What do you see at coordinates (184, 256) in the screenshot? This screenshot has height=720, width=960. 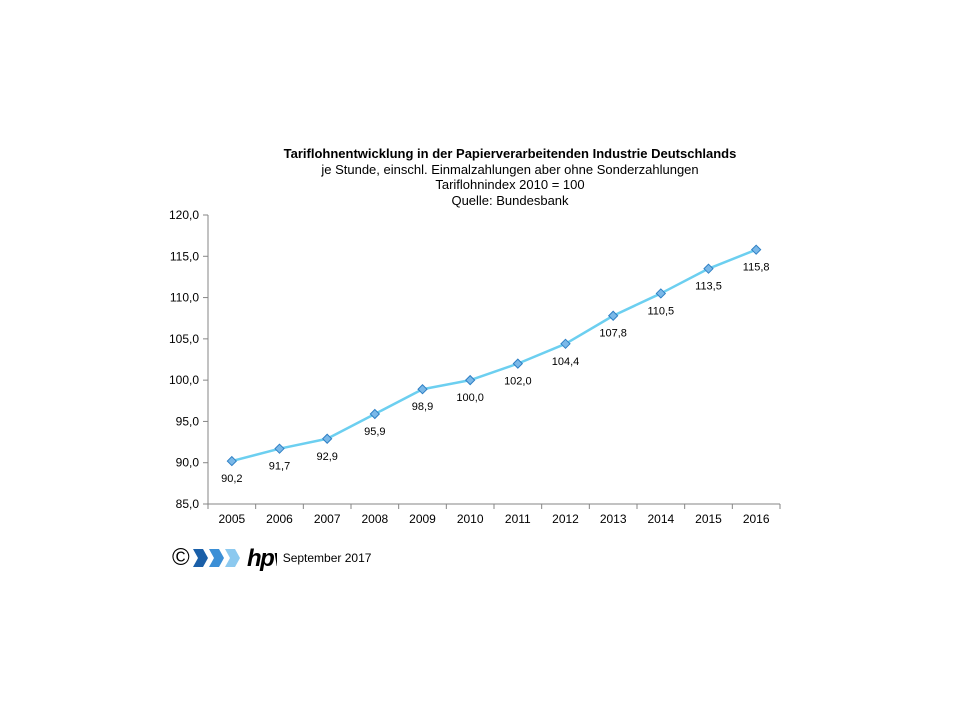 I see `y-tick-label: 115,0` at bounding box center [184, 256].